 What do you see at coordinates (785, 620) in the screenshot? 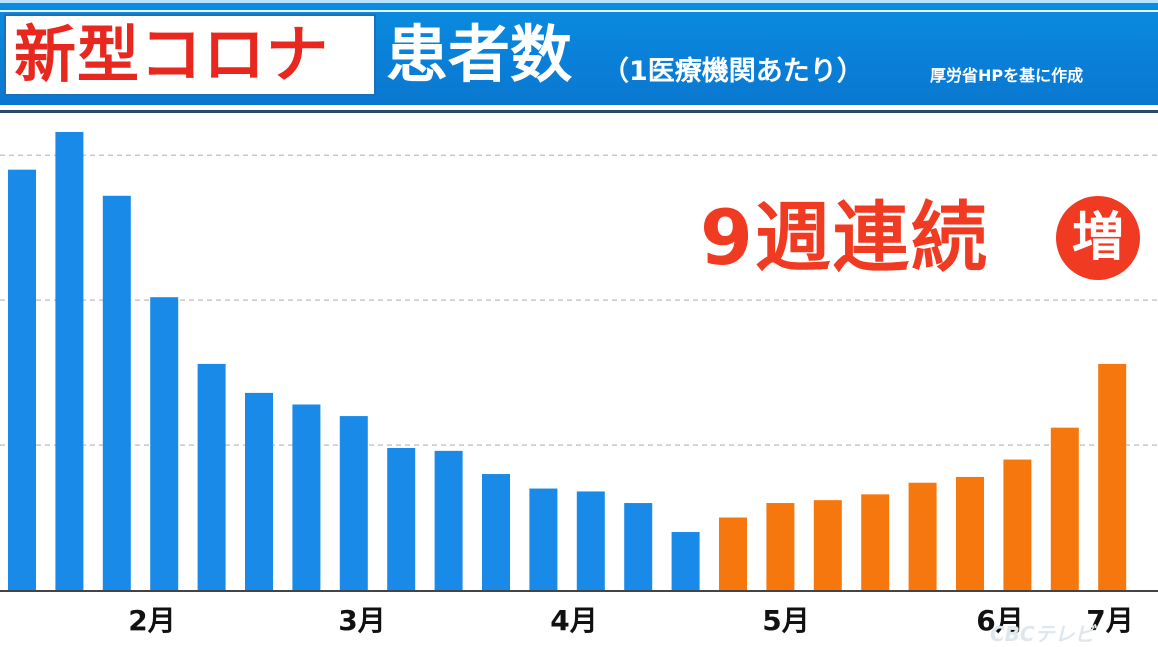
I see `month-tick-4: 5月` at bounding box center [785, 620].